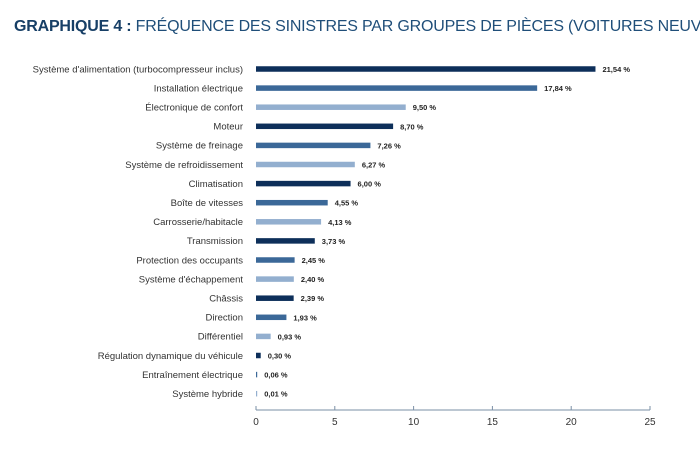  I want to click on category-label: Transmission, so click(215, 241).